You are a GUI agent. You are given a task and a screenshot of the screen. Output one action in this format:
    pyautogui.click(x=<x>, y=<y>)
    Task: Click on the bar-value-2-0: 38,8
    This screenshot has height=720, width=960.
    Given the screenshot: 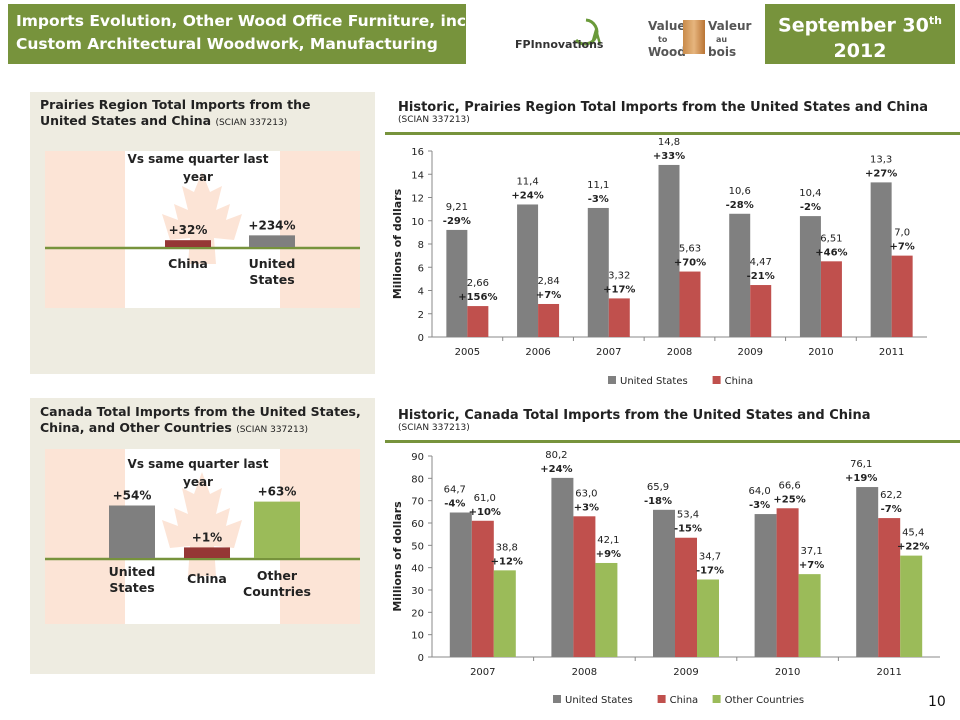 What is the action you would take?
    pyautogui.click(x=507, y=547)
    